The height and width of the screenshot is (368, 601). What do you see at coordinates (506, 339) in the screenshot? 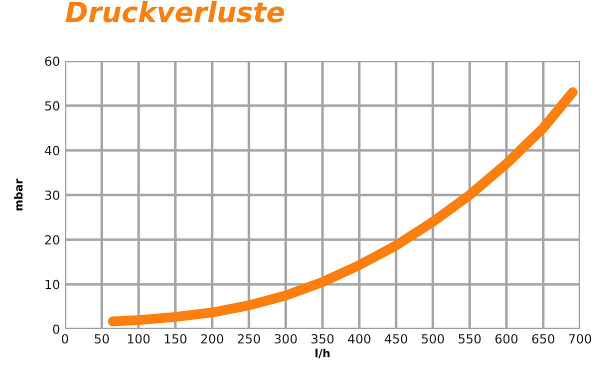
I see `x-tick-label: 600` at bounding box center [506, 339].